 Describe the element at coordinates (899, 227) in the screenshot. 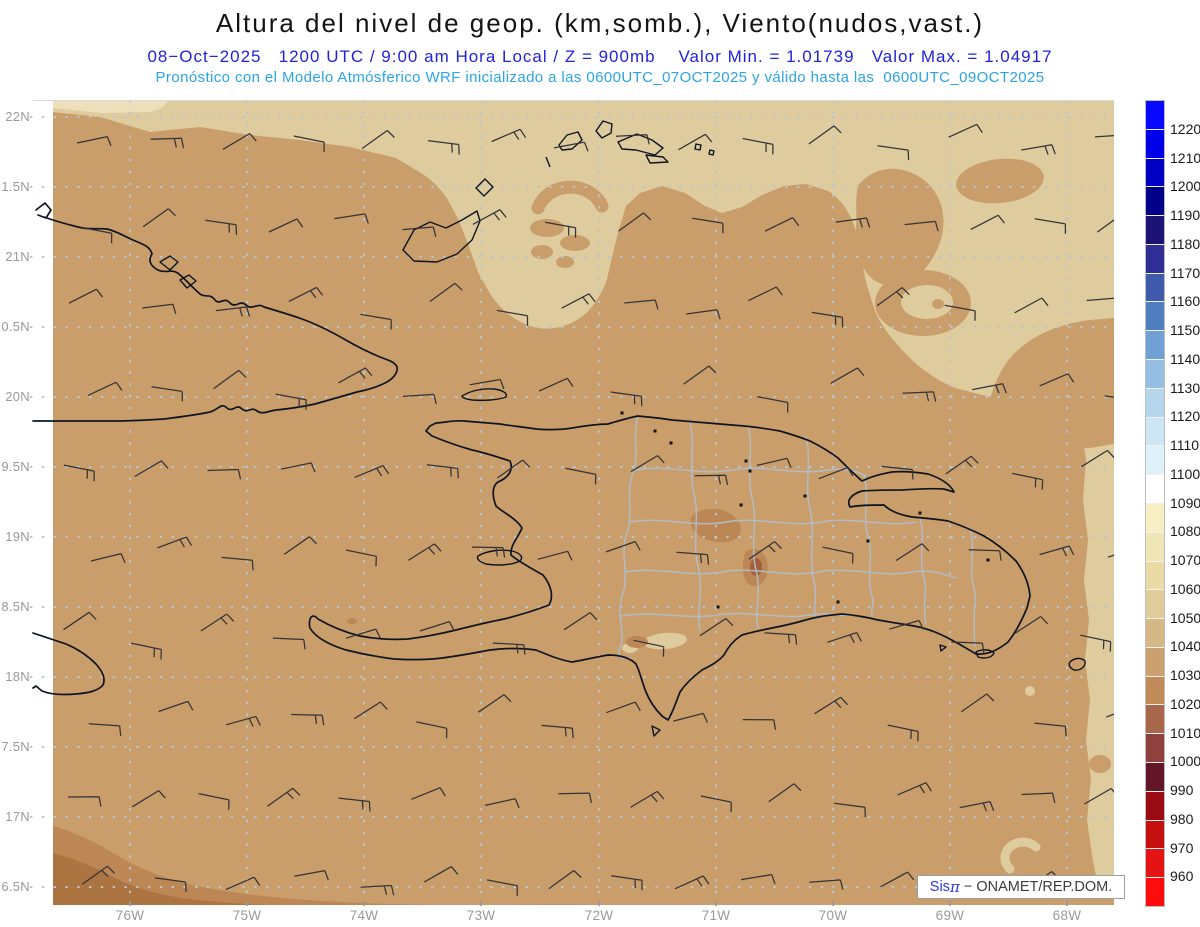

I see `shading-blob-a` at that location.